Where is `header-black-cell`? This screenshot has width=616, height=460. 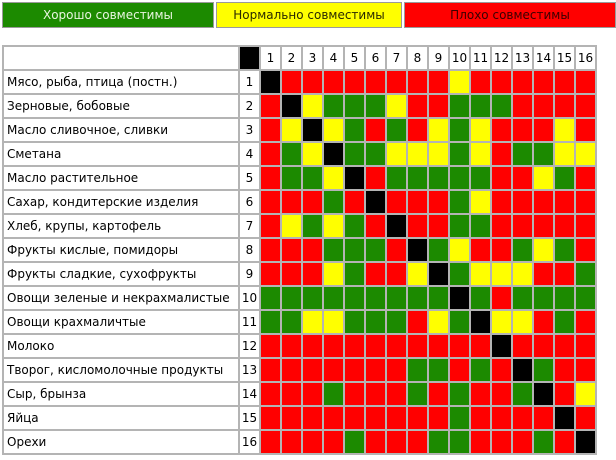 header-black-cell is located at coordinates (249, 58).